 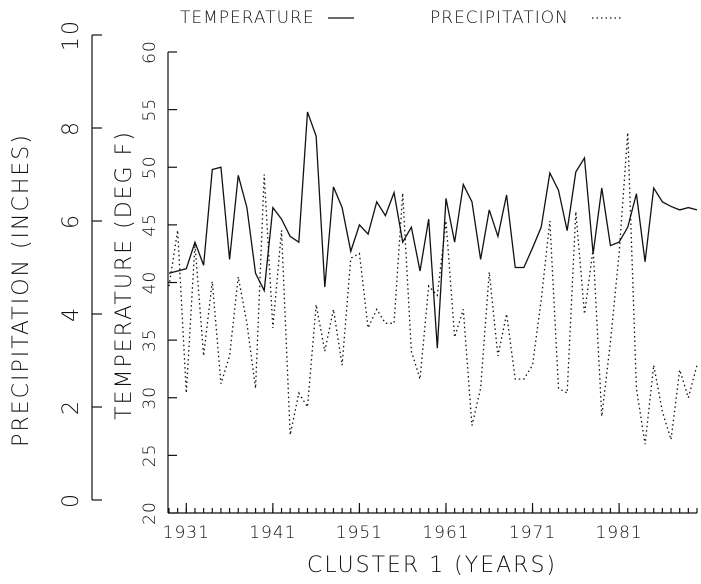 What do you see at coordinates (272, 533) in the screenshot?
I see `x-tick-label: 1941` at bounding box center [272, 533].